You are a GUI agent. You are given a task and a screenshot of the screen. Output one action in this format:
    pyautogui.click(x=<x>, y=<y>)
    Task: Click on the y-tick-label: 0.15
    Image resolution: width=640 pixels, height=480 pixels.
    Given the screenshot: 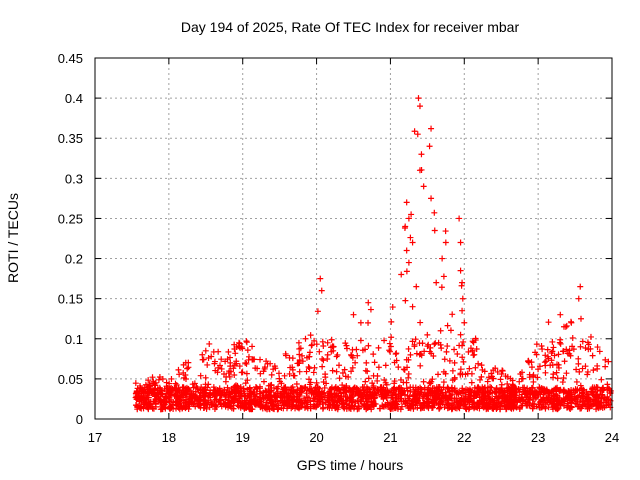 What is the action you would take?
    pyautogui.click(x=70, y=299)
    